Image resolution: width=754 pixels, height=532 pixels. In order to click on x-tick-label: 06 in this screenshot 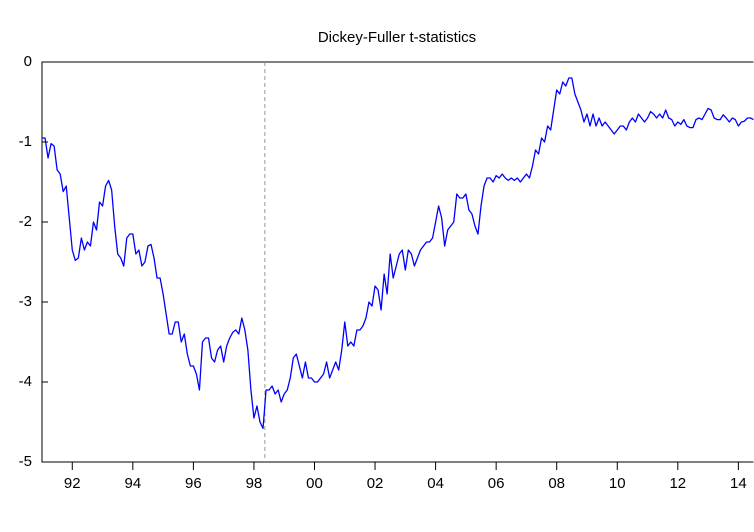, I will do `click(496, 483)`.